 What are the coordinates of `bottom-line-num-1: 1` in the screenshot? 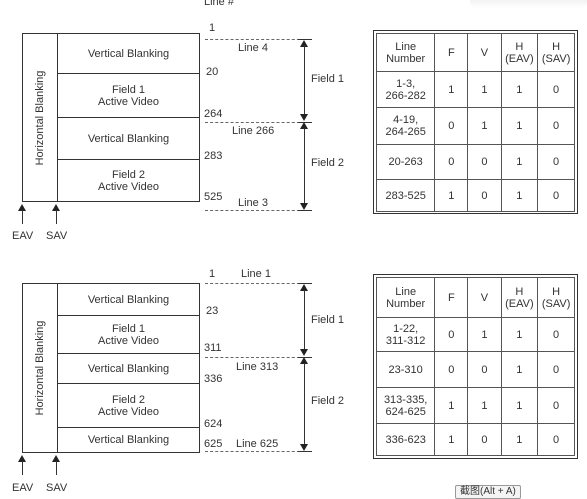 It's located at (212, 274).